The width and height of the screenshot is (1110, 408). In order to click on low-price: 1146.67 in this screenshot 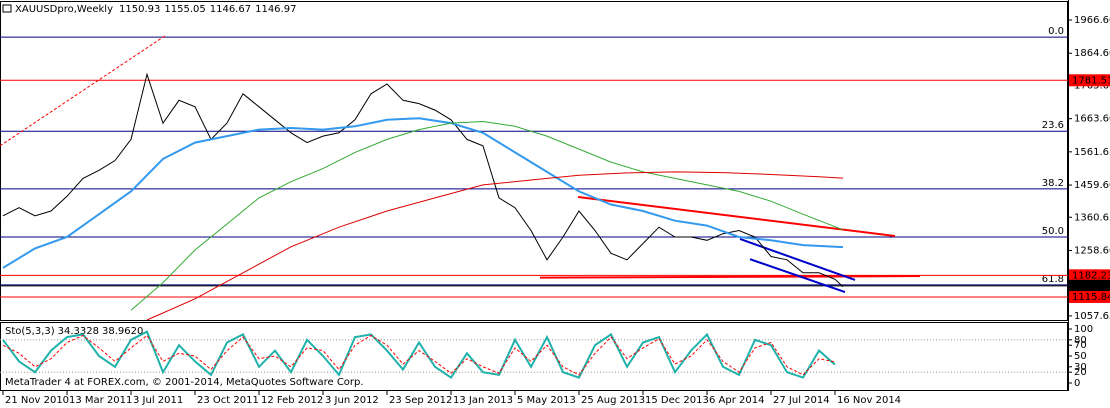, I will do `click(230, 9)`.